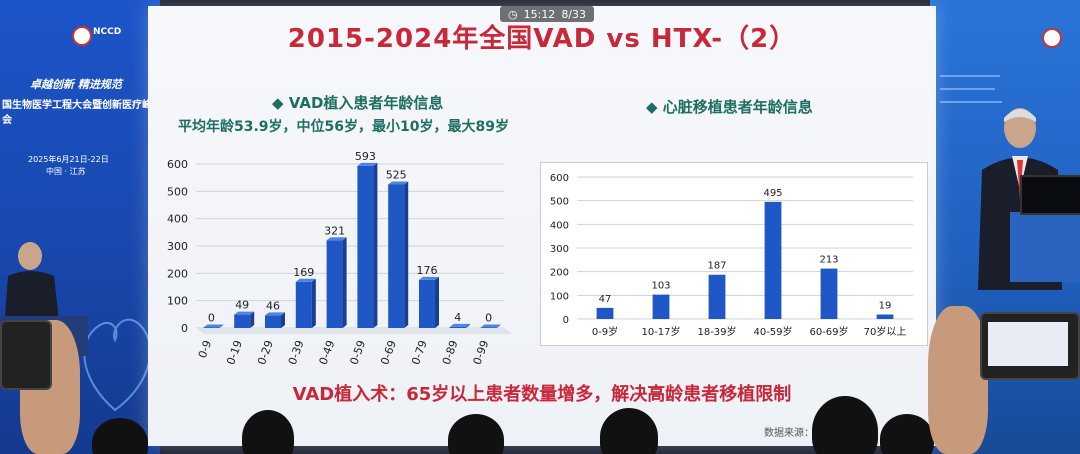  What do you see at coordinates (574, 14) in the screenshot?
I see `status-page: 8/33` at bounding box center [574, 14].